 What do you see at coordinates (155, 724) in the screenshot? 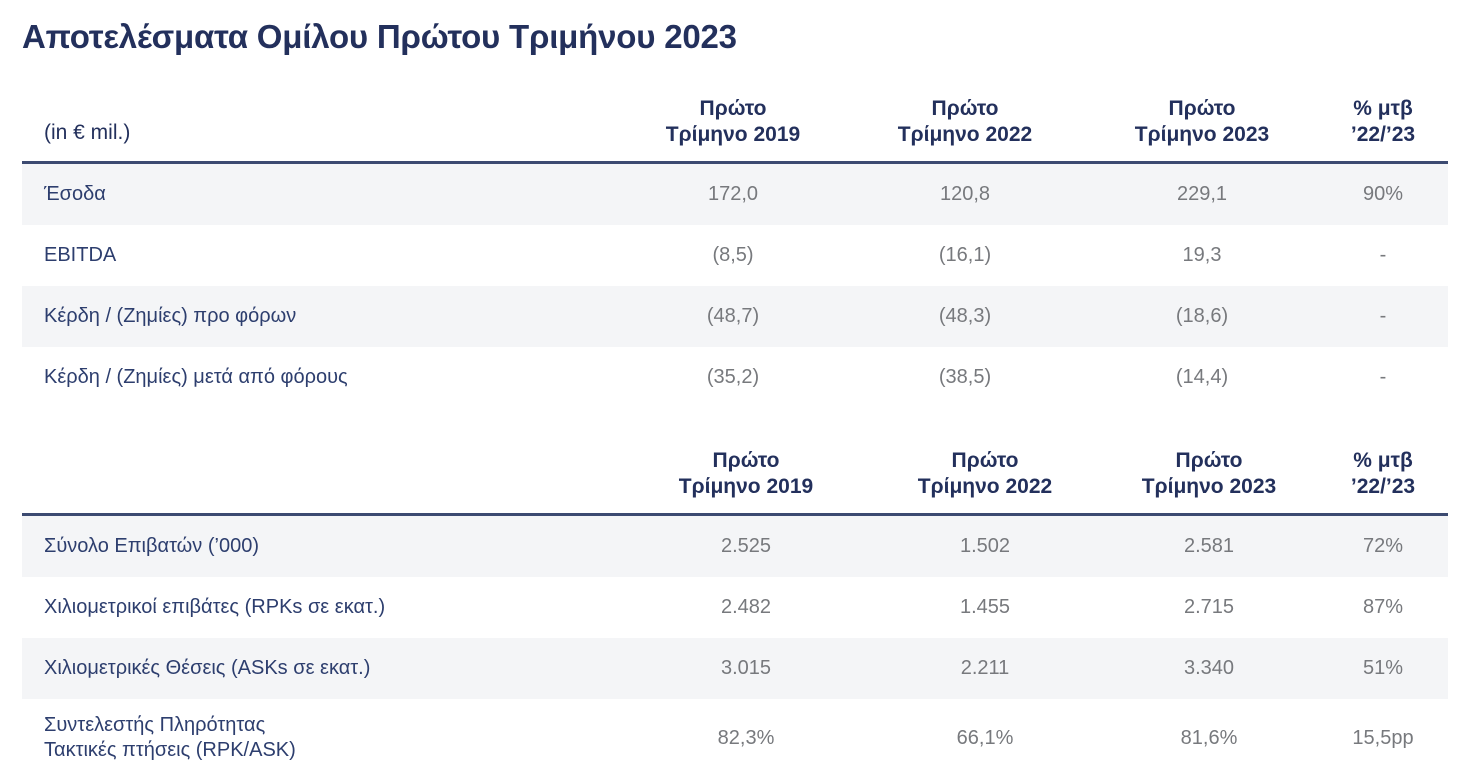
I see `row-label-line1: Συντελεστής Πληρότητας` at bounding box center [155, 724].